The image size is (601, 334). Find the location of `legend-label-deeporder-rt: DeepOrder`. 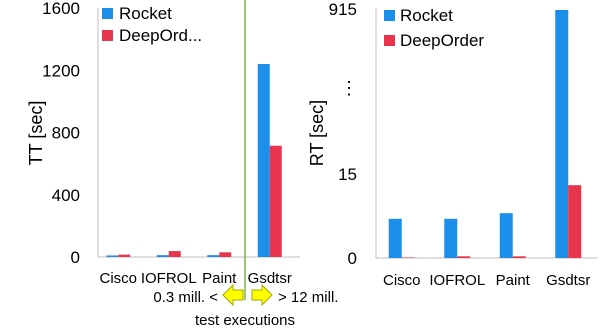

legend-label-deeporder-rt: DeepOrder is located at coordinates (442, 40).